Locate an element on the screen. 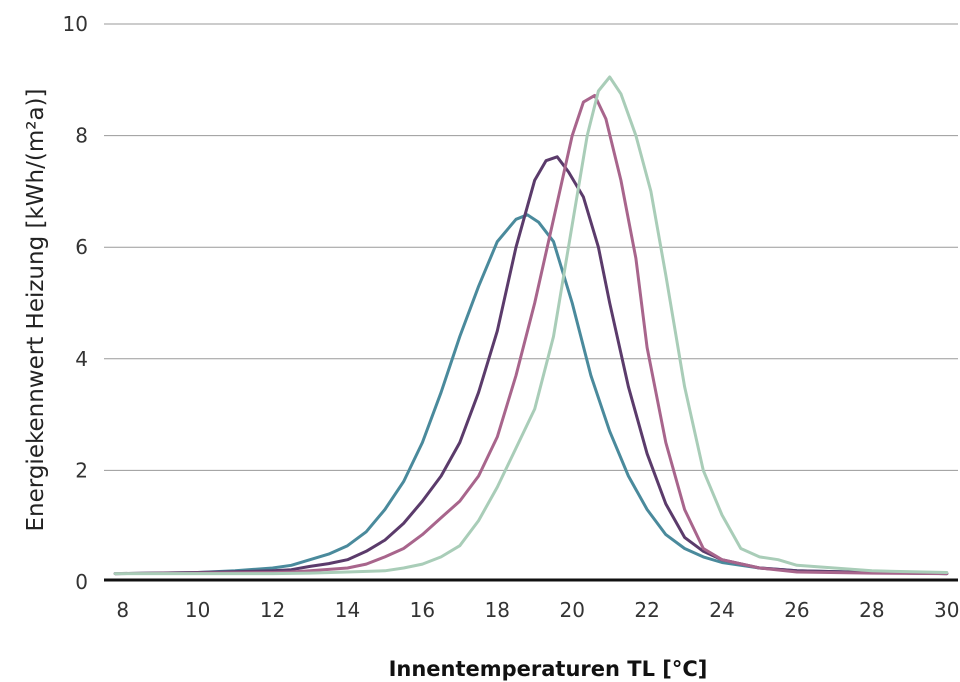 The image size is (960, 682). x-tick-label: 26 is located at coordinates (796, 610).